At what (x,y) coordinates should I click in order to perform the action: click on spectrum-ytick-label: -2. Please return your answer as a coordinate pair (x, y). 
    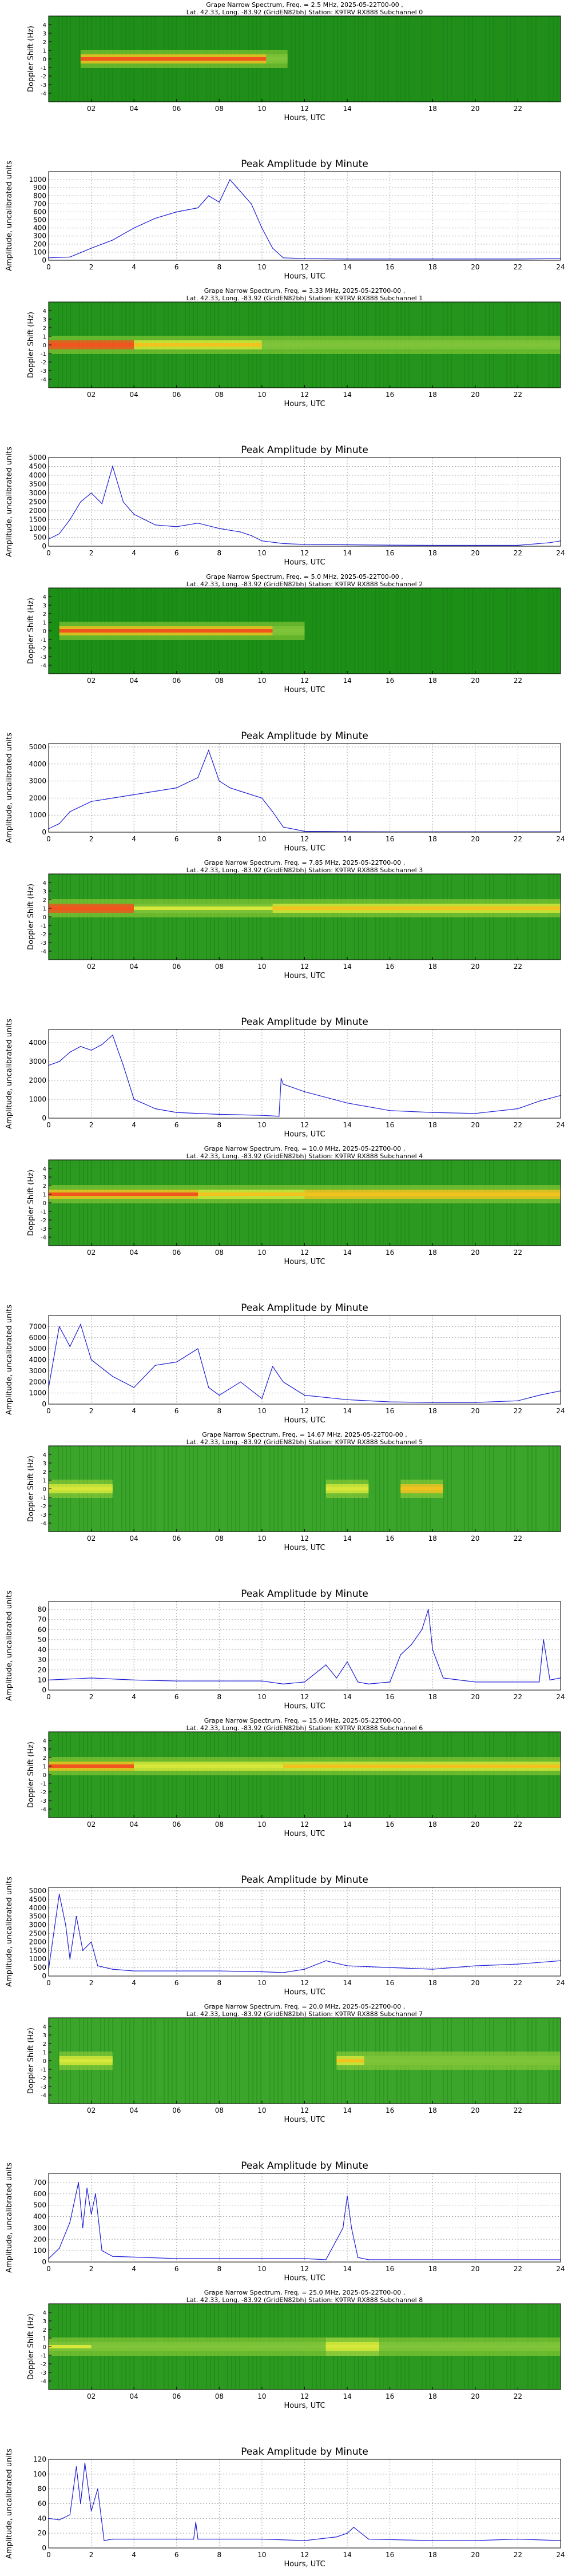
    Looking at the image, I should click on (43, 1507).